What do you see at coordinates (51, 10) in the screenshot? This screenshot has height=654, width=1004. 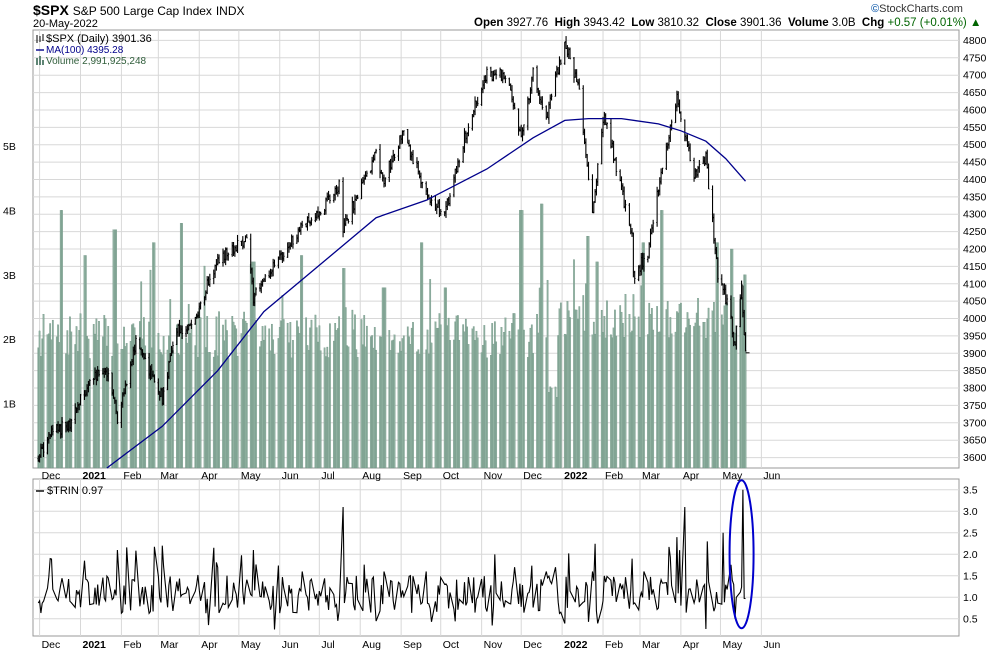 I see `symbol-text: $SPX` at bounding box center [51, 10].